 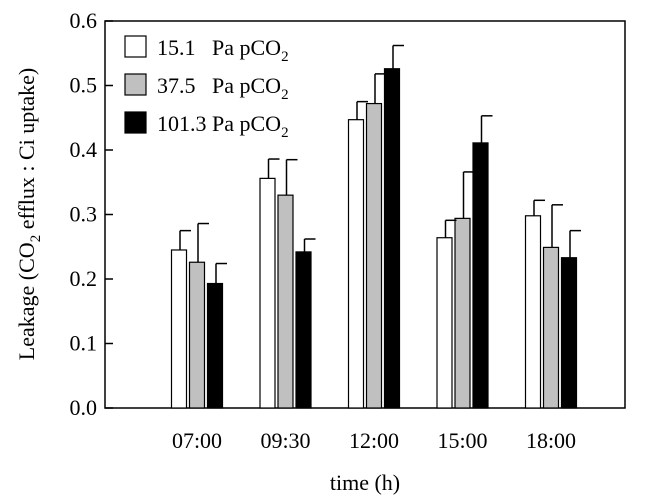 I want to click on x-tick-label: 18:00, so click(x=551, y=440).